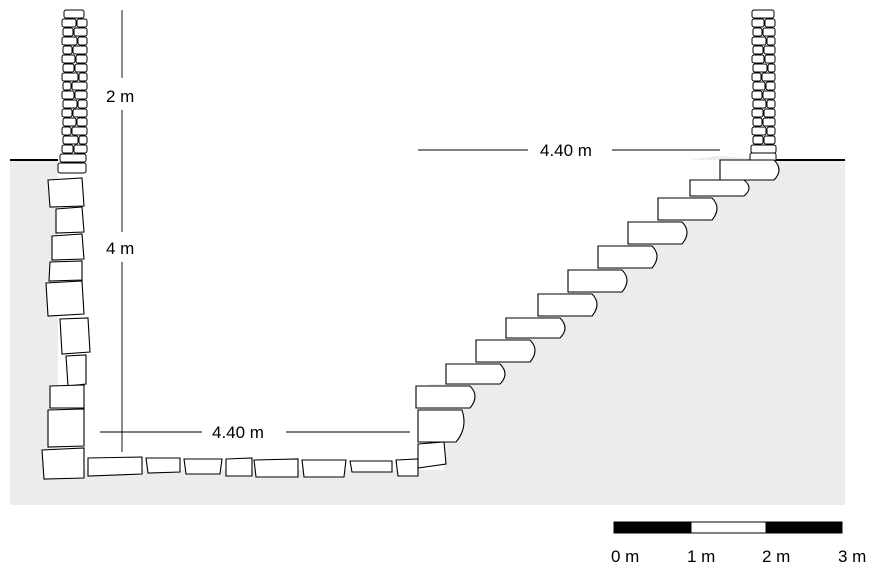 This screenshot has width=878, height=573. What do you see at coordinates (625, 556) in the screenshot?
I see `scale-label-0: 0 m` at bounding box center [625, 556].